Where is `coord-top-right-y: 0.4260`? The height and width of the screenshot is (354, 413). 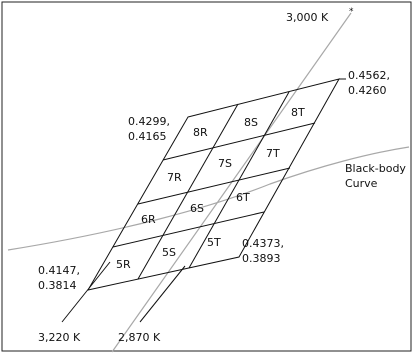
coord-top-right-y: 0.4260 is located at coordinates (367, 90).